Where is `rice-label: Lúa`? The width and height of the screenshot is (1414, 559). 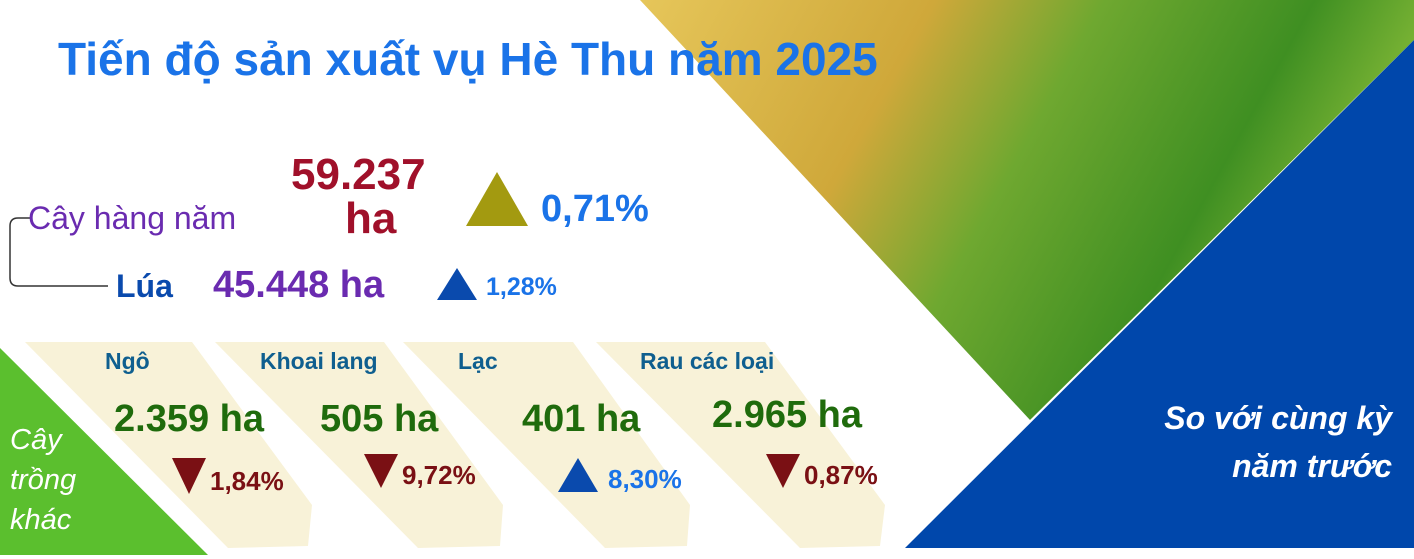
rice-label: Lúa is located at coordinates (144, 286).